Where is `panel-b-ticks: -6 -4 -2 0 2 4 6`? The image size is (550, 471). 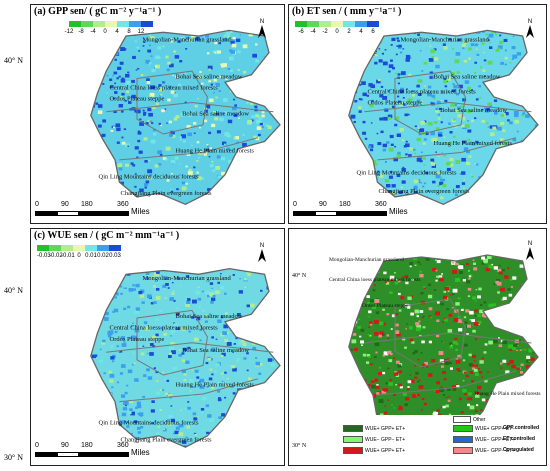 panel-b-ticks: -6 -4 -2 0 2 4 6 is located at coordinates (337, 32).